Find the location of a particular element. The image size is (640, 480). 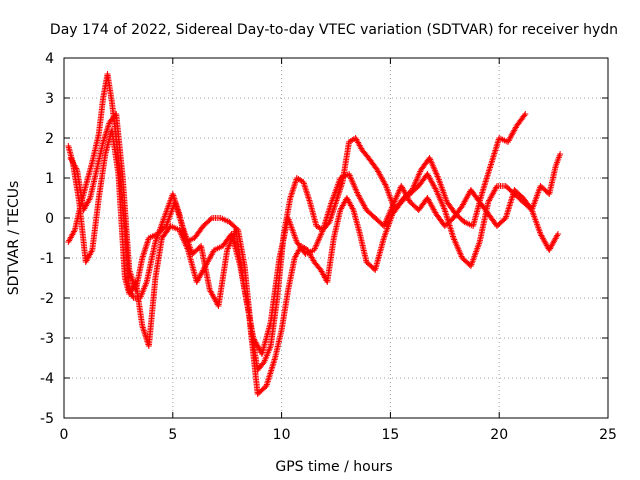

y-tick-label: 3 is located at coordinates (49, 99).